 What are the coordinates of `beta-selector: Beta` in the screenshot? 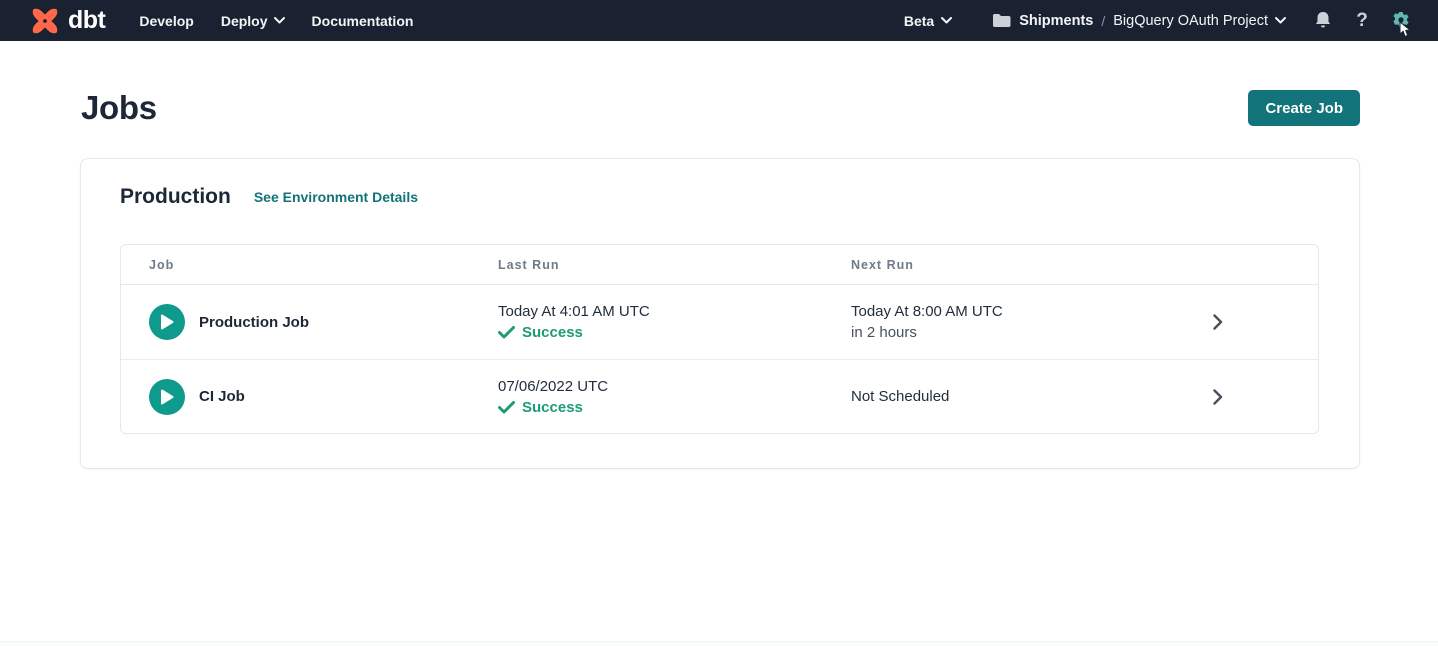 It's located at (928, 21).